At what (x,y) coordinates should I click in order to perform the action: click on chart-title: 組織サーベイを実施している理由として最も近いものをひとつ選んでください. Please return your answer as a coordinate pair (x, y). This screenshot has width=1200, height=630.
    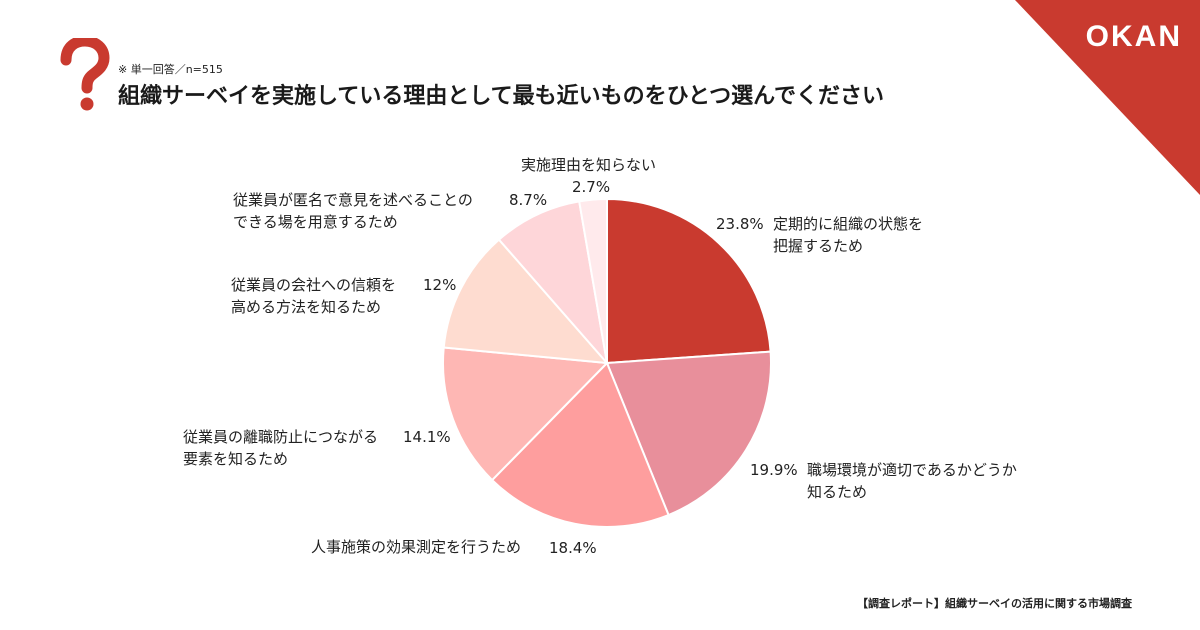
    Looking at the image, I should click on (501, 96).